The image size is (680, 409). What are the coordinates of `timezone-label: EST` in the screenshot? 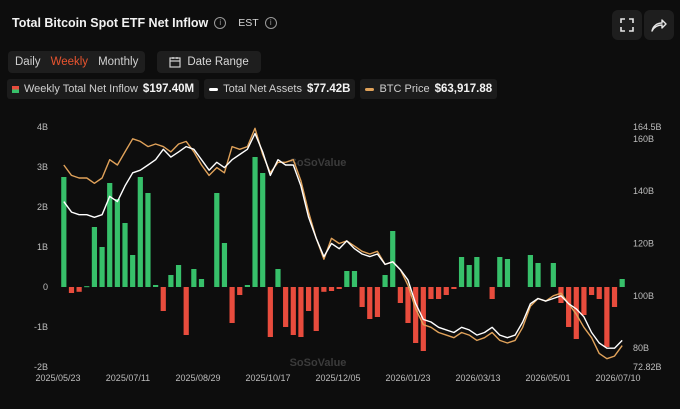 It's located at (248, 23).